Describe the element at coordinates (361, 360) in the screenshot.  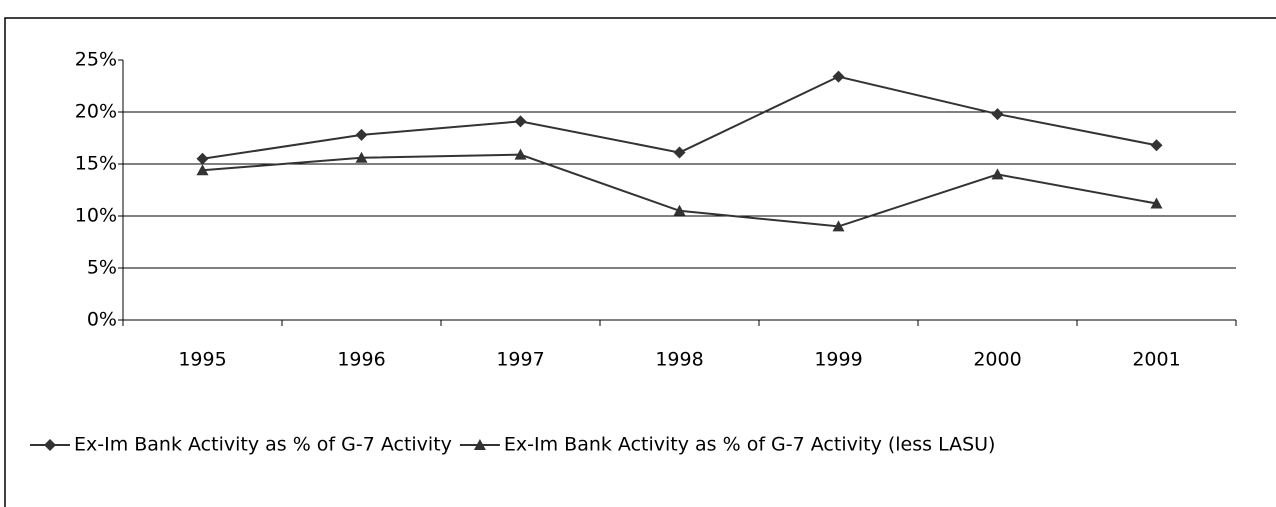
I see `x-tick-label: 1996` at that location.